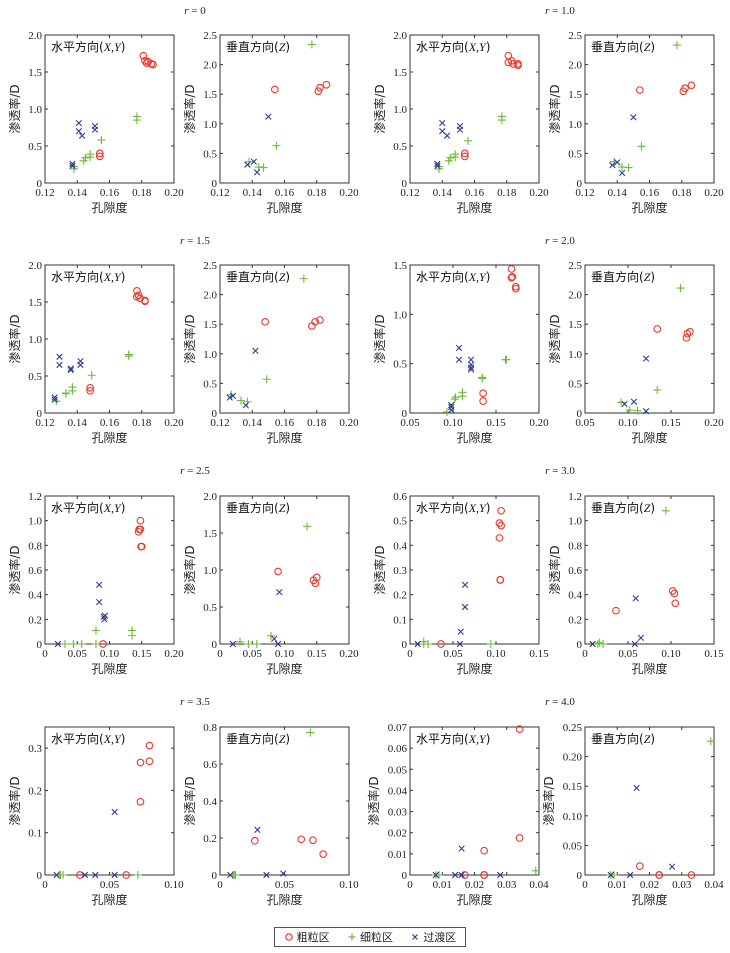  I want to click on panel-title-main: 垂直方向(, so click(252, 46).